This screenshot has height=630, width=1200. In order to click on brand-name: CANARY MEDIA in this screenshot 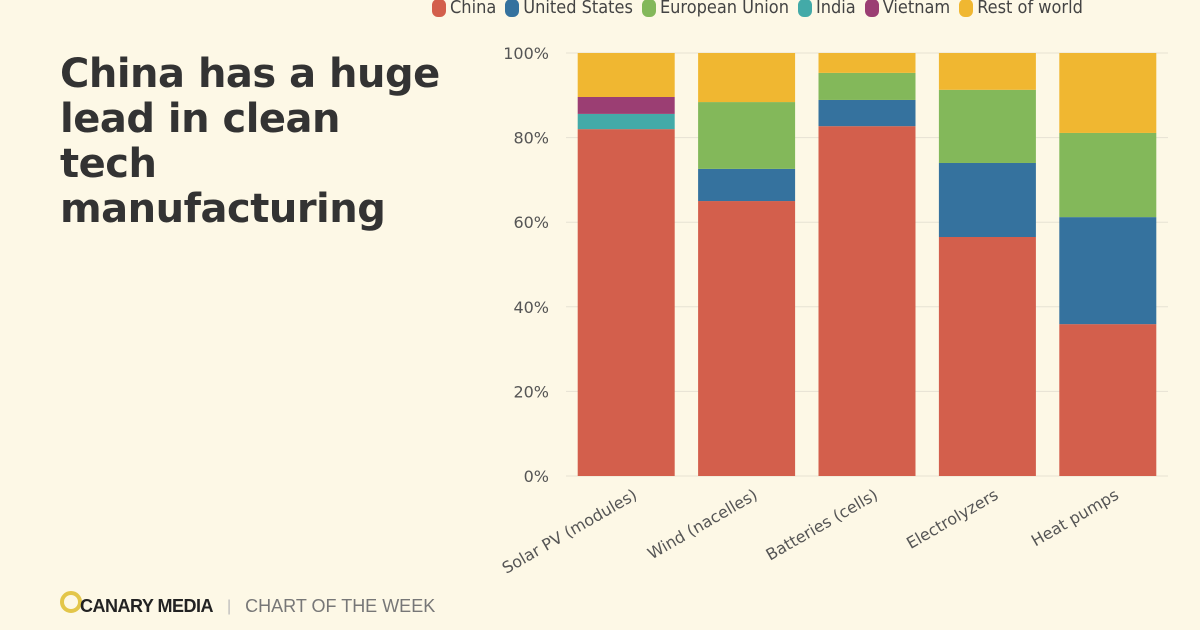, I will do `click(147, 606)`.